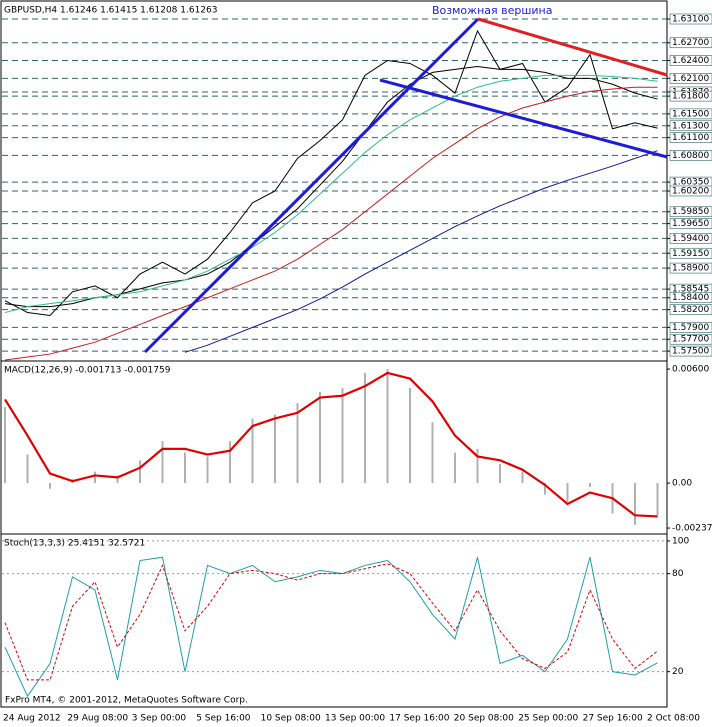  Describe the element at coordinates (97, 719) in the screenshot. I see `x-axis-label: 29 Aug 08:00` at that location.